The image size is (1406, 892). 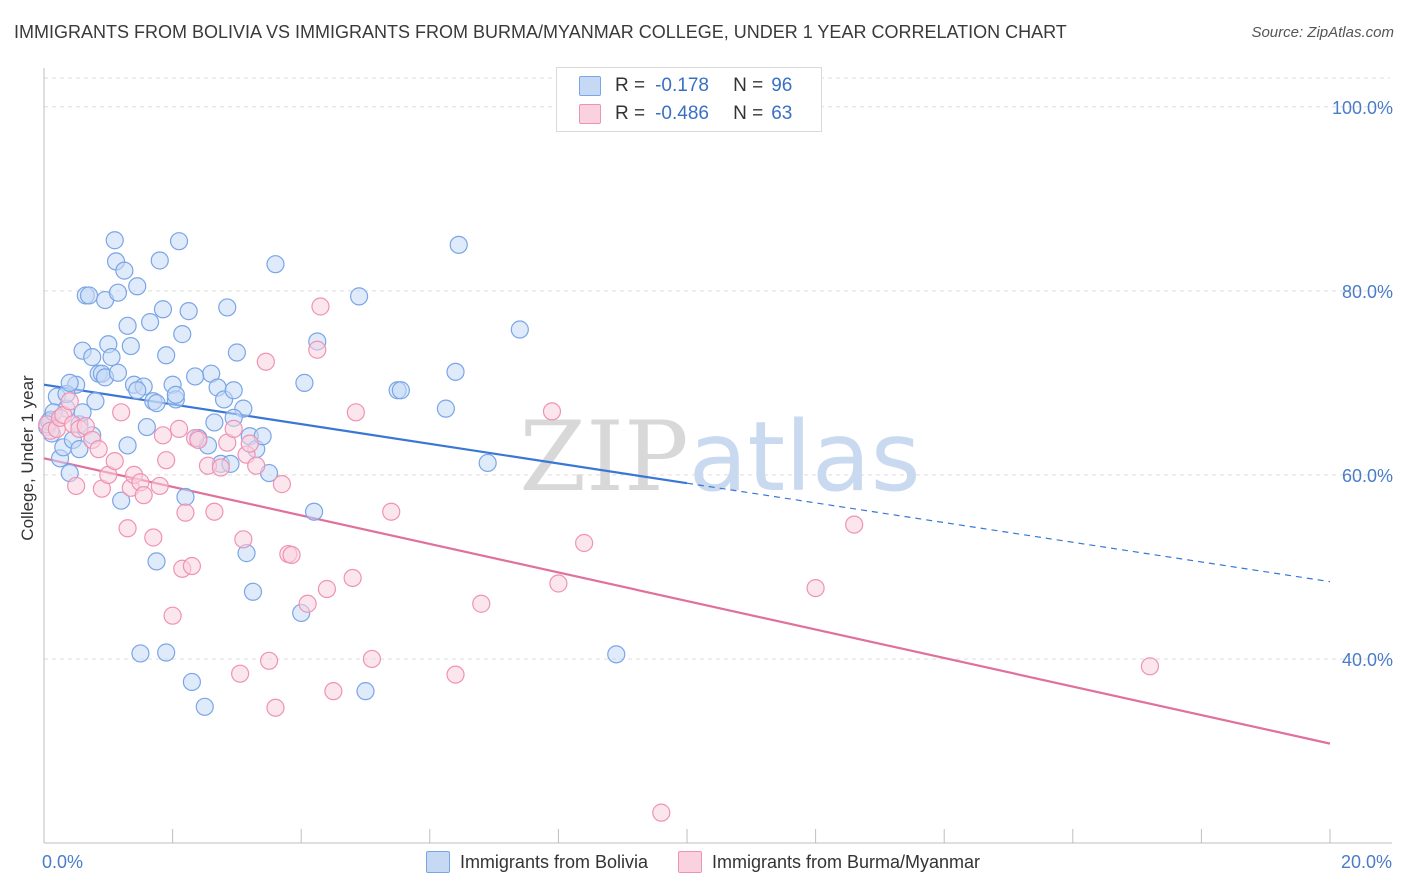 I want to click on n-label: N =, so click(x=748, y=85).